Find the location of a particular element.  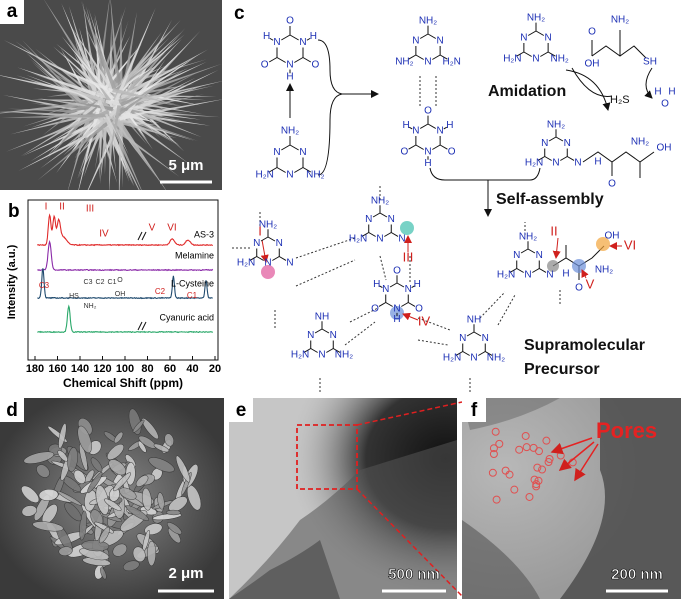

peak-label: C1 is located at coordinates (192, 295).